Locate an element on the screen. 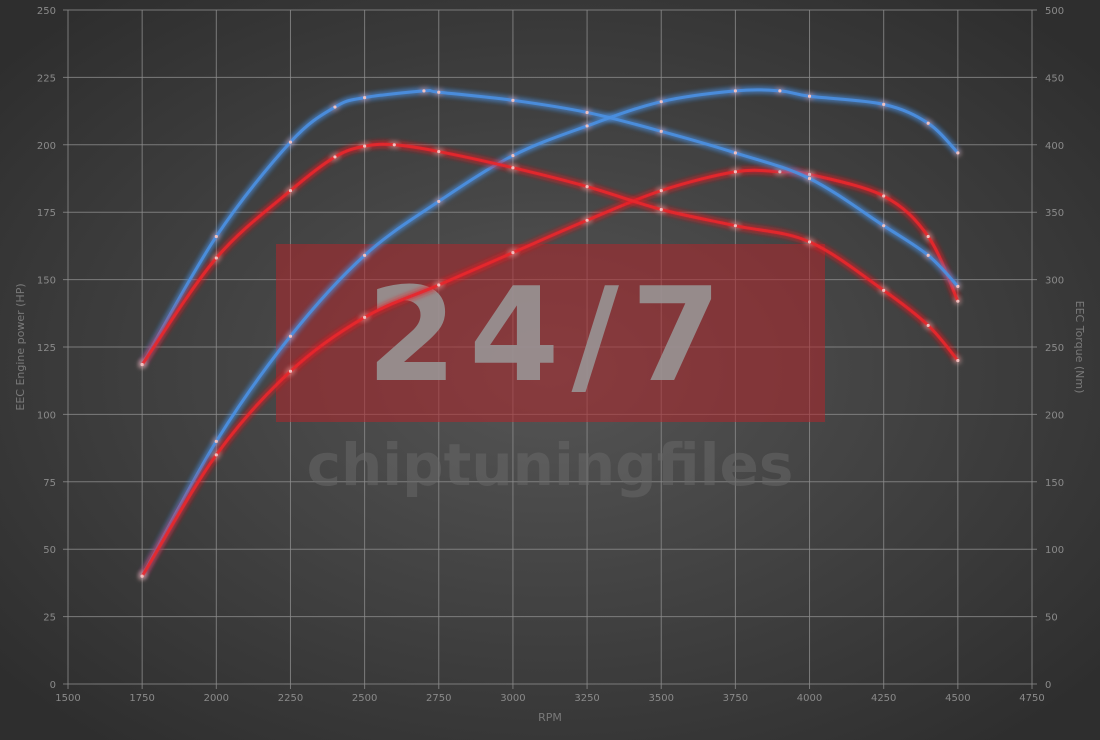 This screenshot has width=1100, height=740. x-tick-label: 1500 is located at coordinates (67, 698).